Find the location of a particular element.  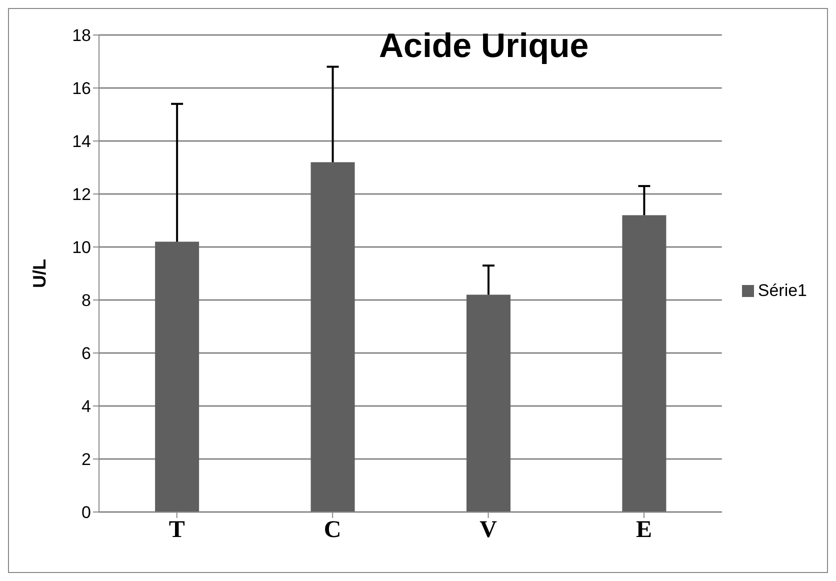

x-tick-label: T is located at coordinates (176, 530).